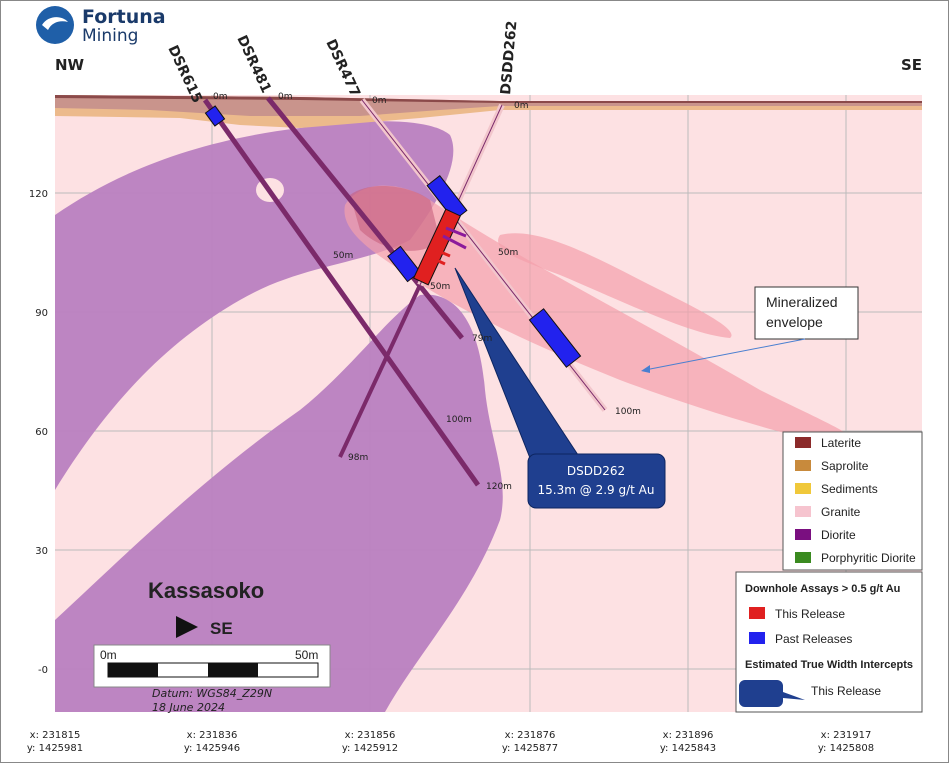 The image size is (949, 763). What do you see at coordinates (41, 551) in the screenshot?
I see `y-label: 30` at bounding box center [41, 551].